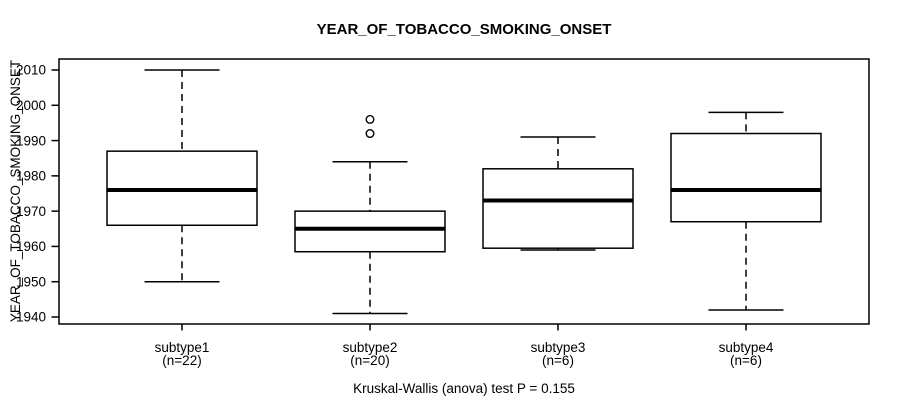 This screenshot has height=400, width=900. Describe the element at coordinates (31, 140) in the screenshot. I see `y-tick-label: 1990` at that location.